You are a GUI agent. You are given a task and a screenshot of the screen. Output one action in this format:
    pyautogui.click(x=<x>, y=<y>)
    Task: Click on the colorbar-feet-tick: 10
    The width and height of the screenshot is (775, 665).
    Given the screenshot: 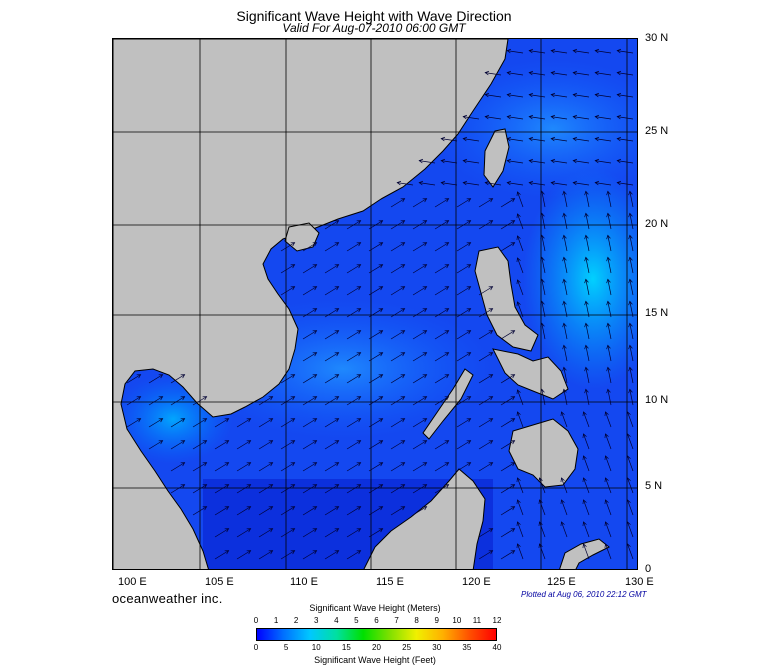 What is the action you would take?
    pyautogui.click(x=316, y=647)
    